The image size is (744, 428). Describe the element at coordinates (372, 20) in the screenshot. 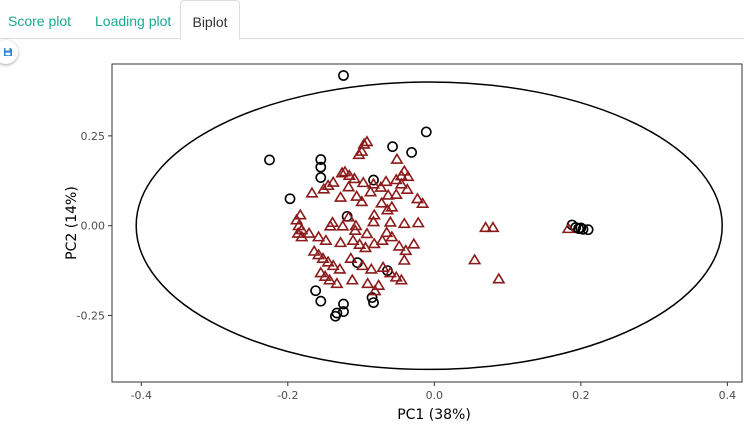

I see `tab-bar: Score plot Loading plot Biplot` at that location.